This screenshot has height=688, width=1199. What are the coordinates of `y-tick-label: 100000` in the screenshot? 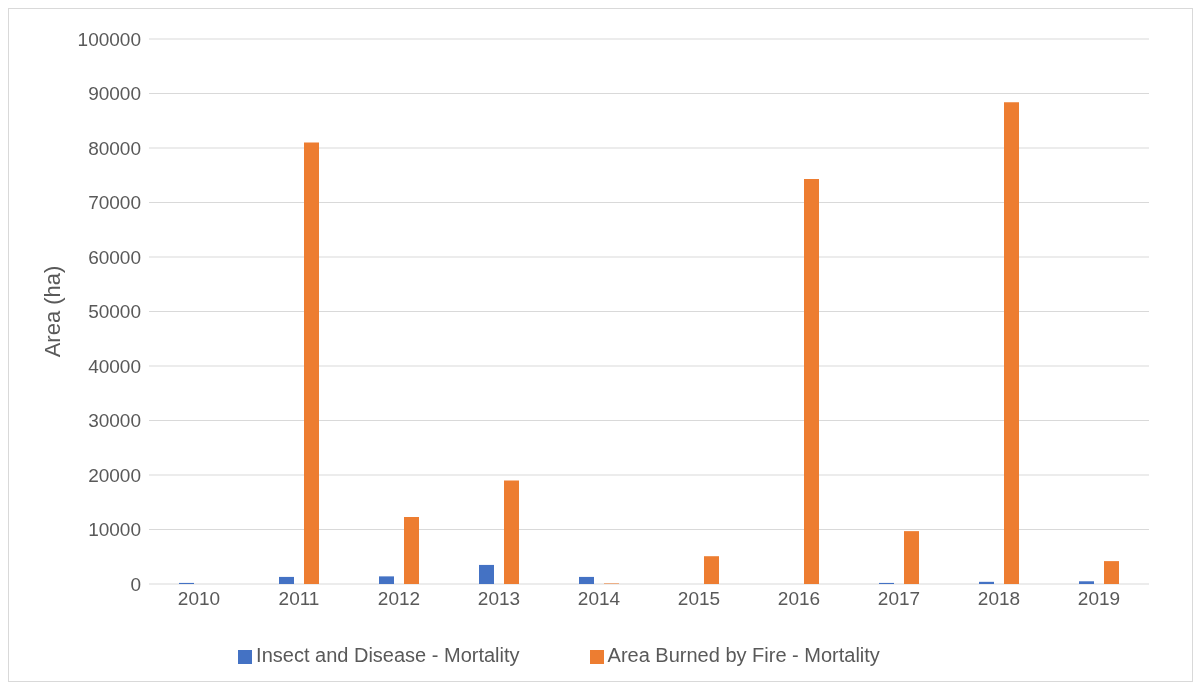 It's located at (109, 39).